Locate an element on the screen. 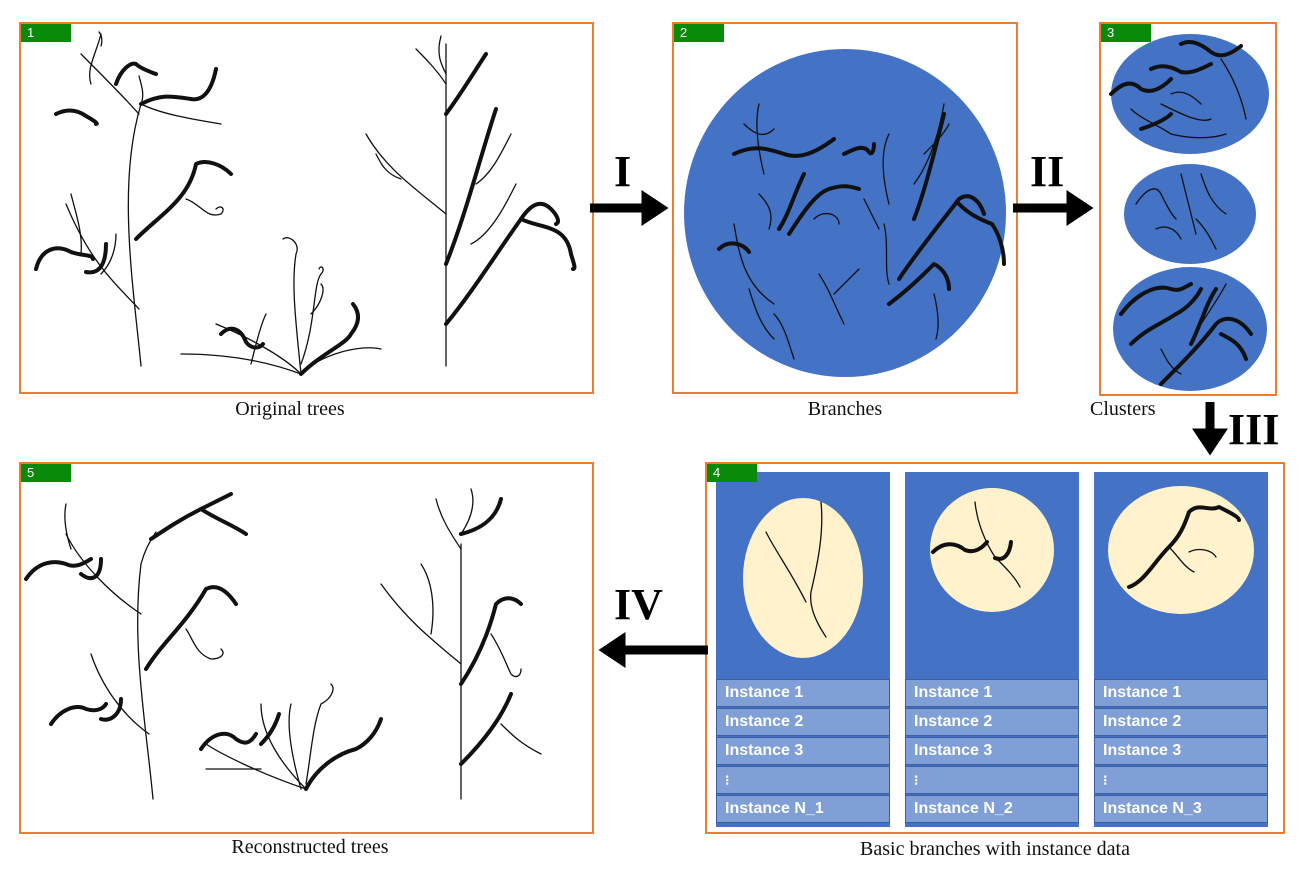 Image resolution: width=1300 pixels, height=874 pixels. caption-clusters: Clusters is located at coordinates (1123, 409).